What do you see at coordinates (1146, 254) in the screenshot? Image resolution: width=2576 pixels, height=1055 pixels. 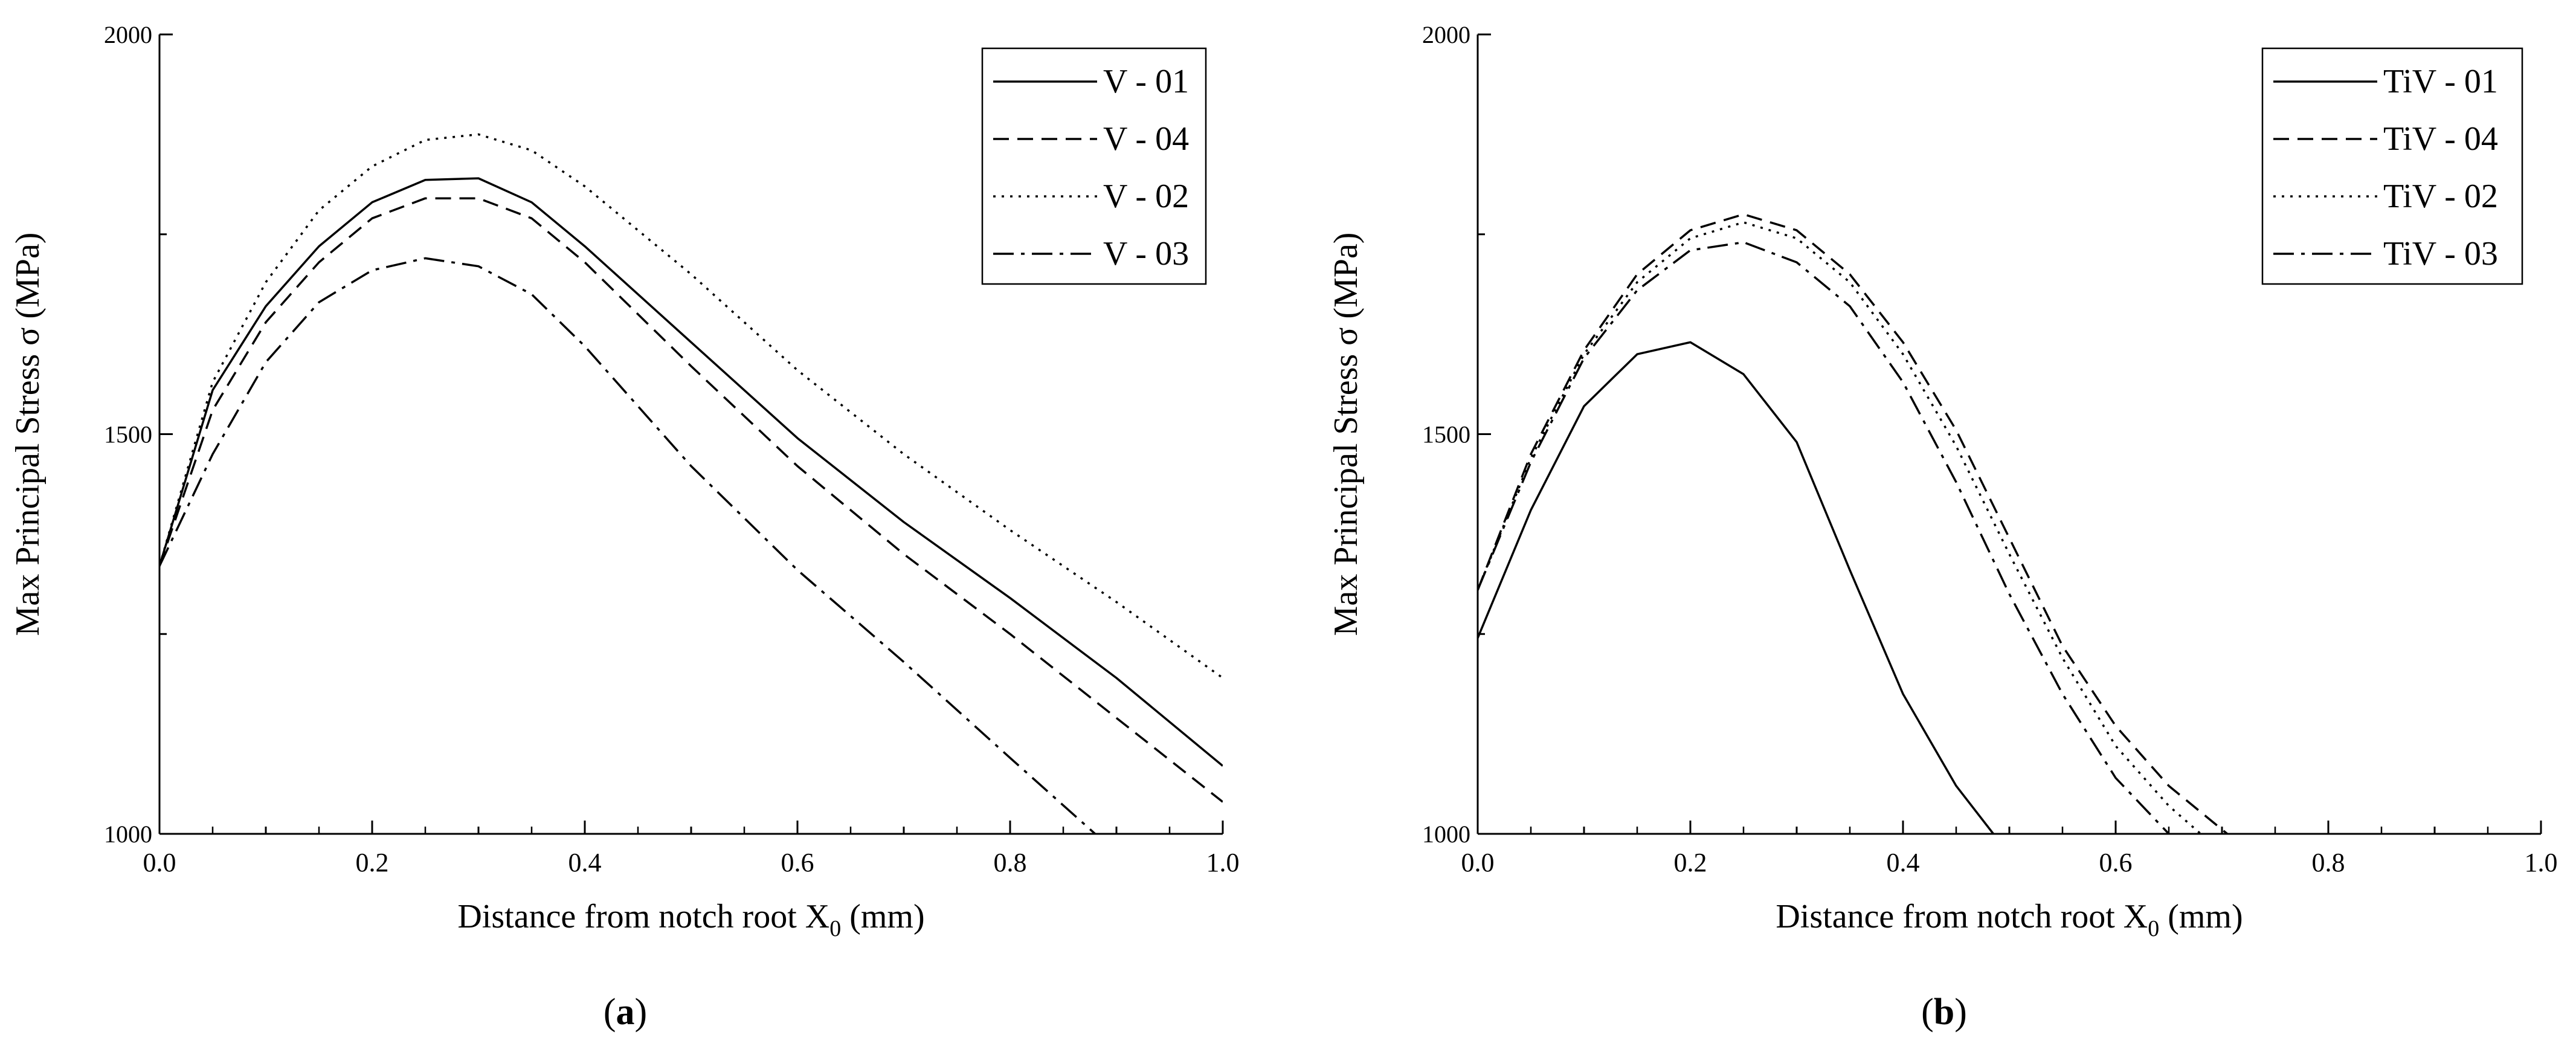 I see `legend-label: V - 03` at bounding box center [1146, 254].